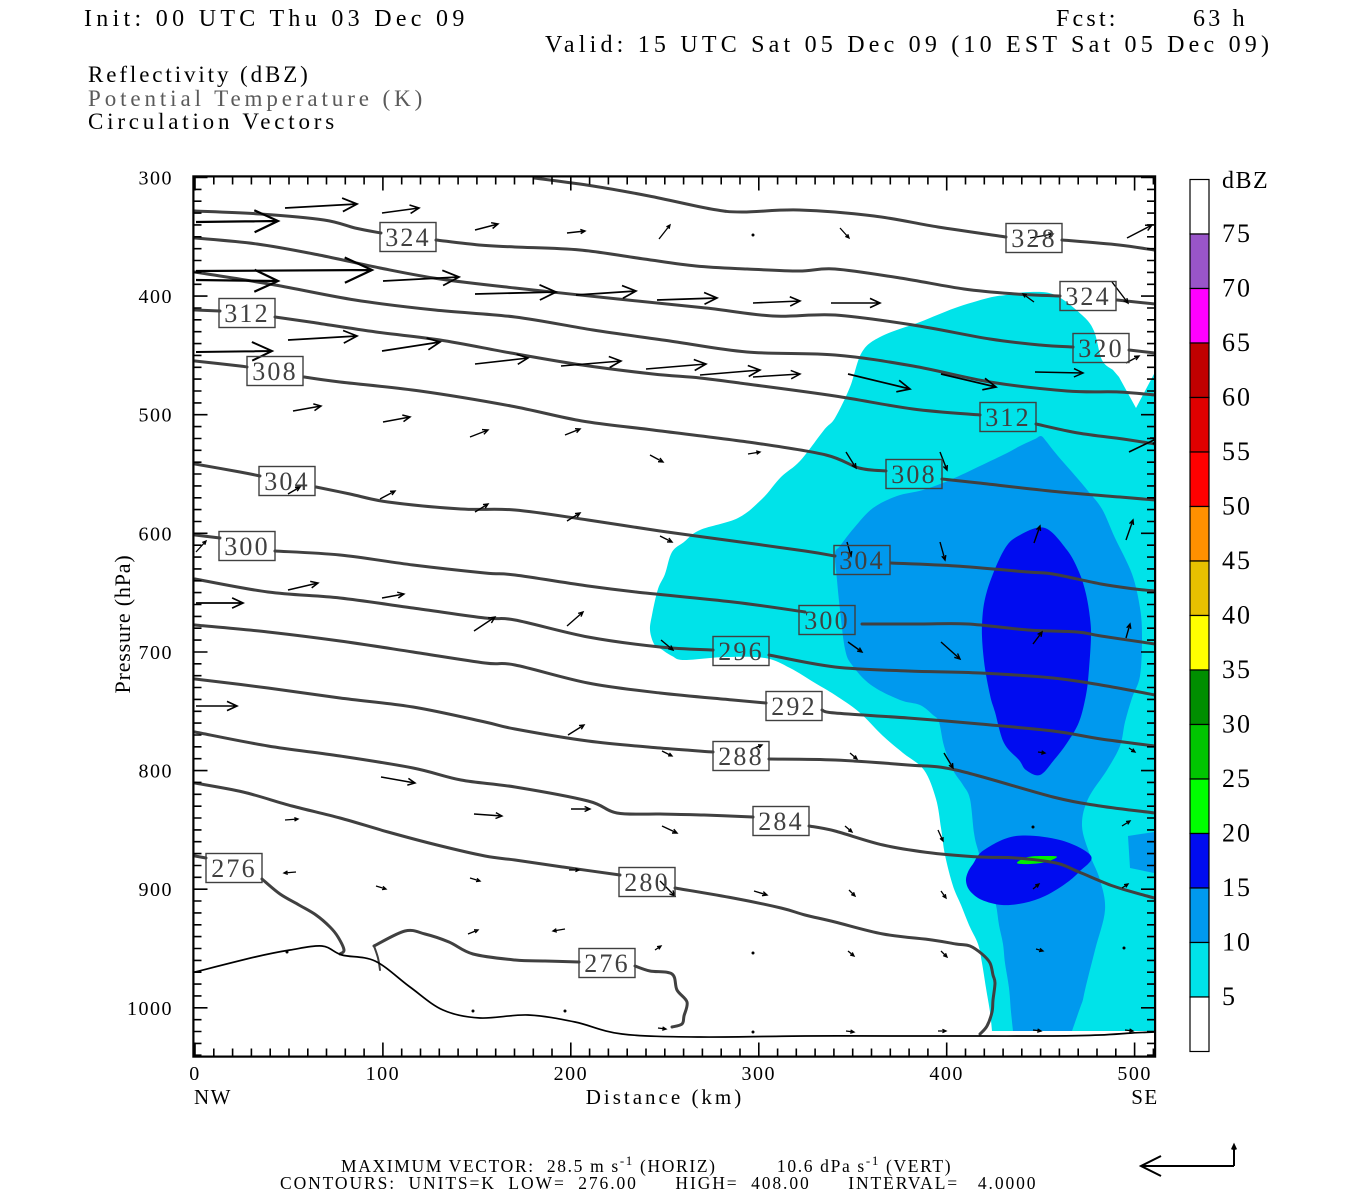 This screenshot has width=1350, height=1200. I want to click on svg-text: 70, so click(1237, 288).